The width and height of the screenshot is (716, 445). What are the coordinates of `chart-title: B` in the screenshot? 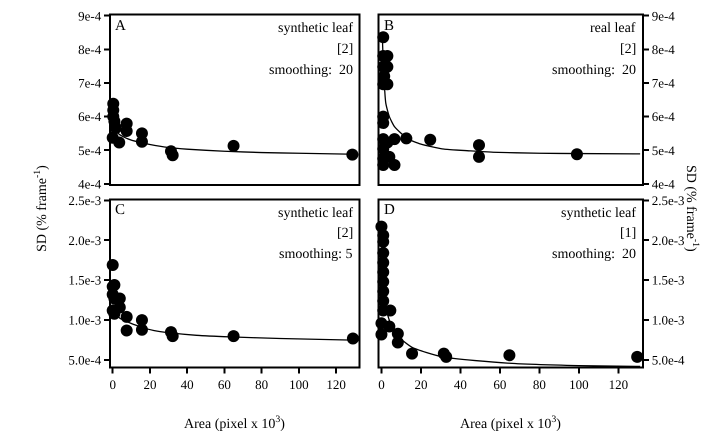 It's located at (389, 26).